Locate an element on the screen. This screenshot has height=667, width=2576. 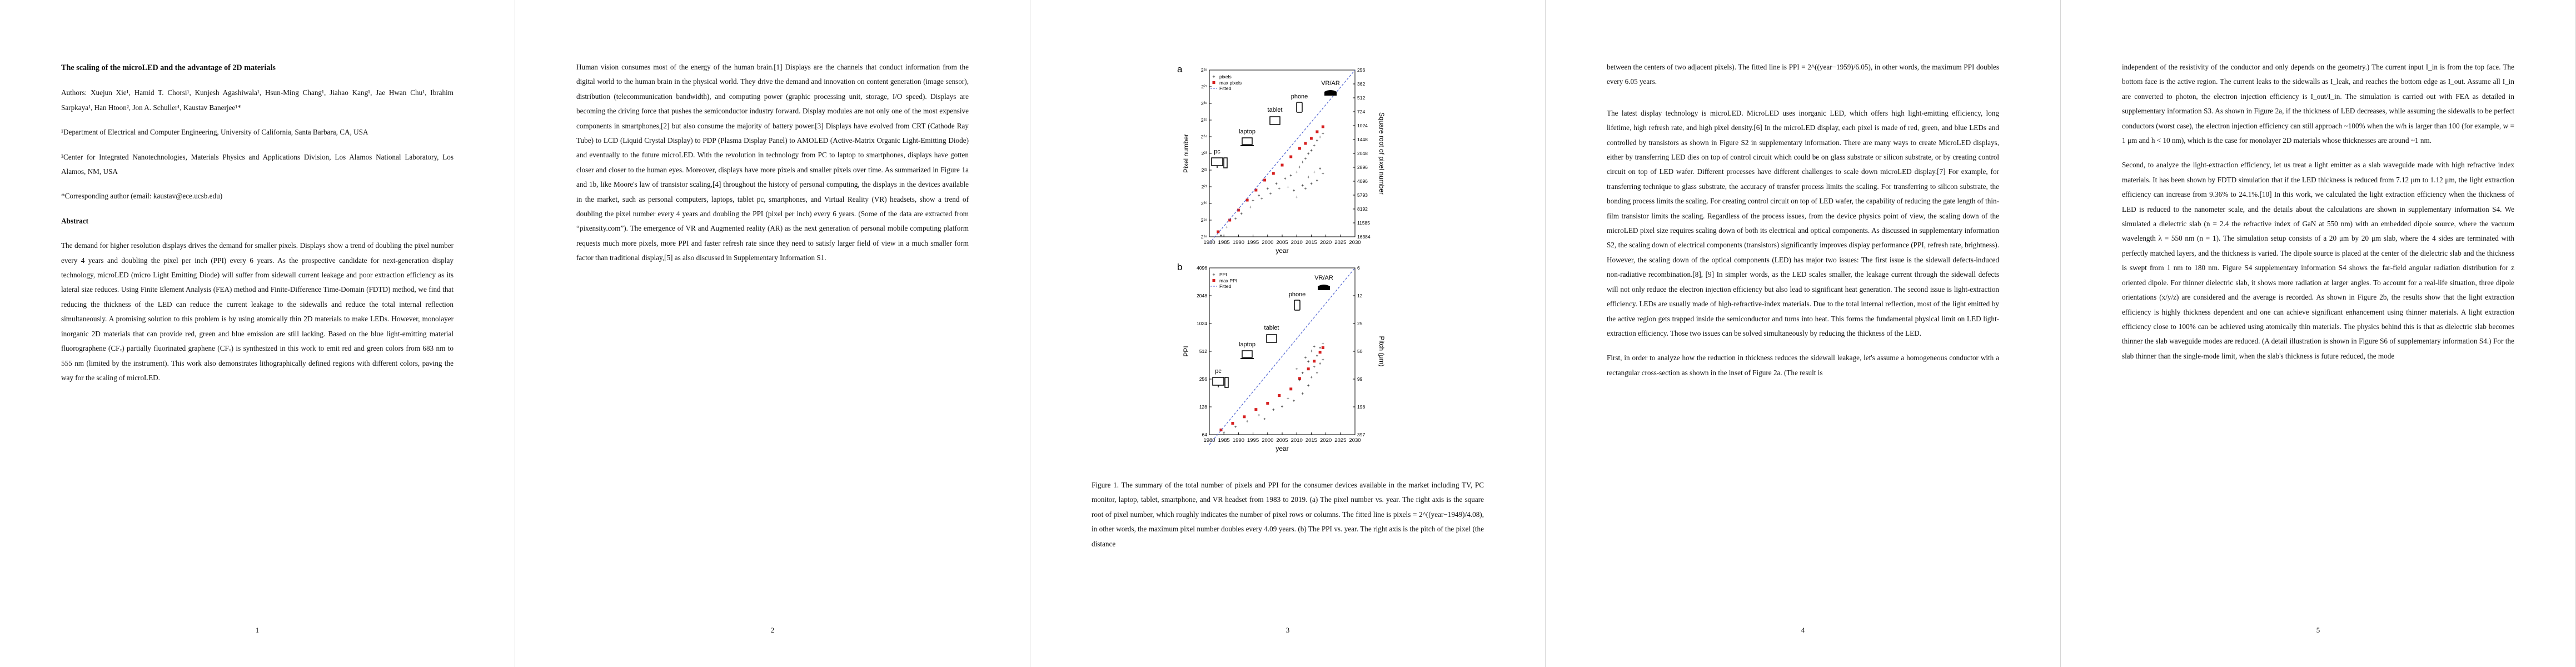
y-tick-label: 128 is located at coordinates (1203, 407).